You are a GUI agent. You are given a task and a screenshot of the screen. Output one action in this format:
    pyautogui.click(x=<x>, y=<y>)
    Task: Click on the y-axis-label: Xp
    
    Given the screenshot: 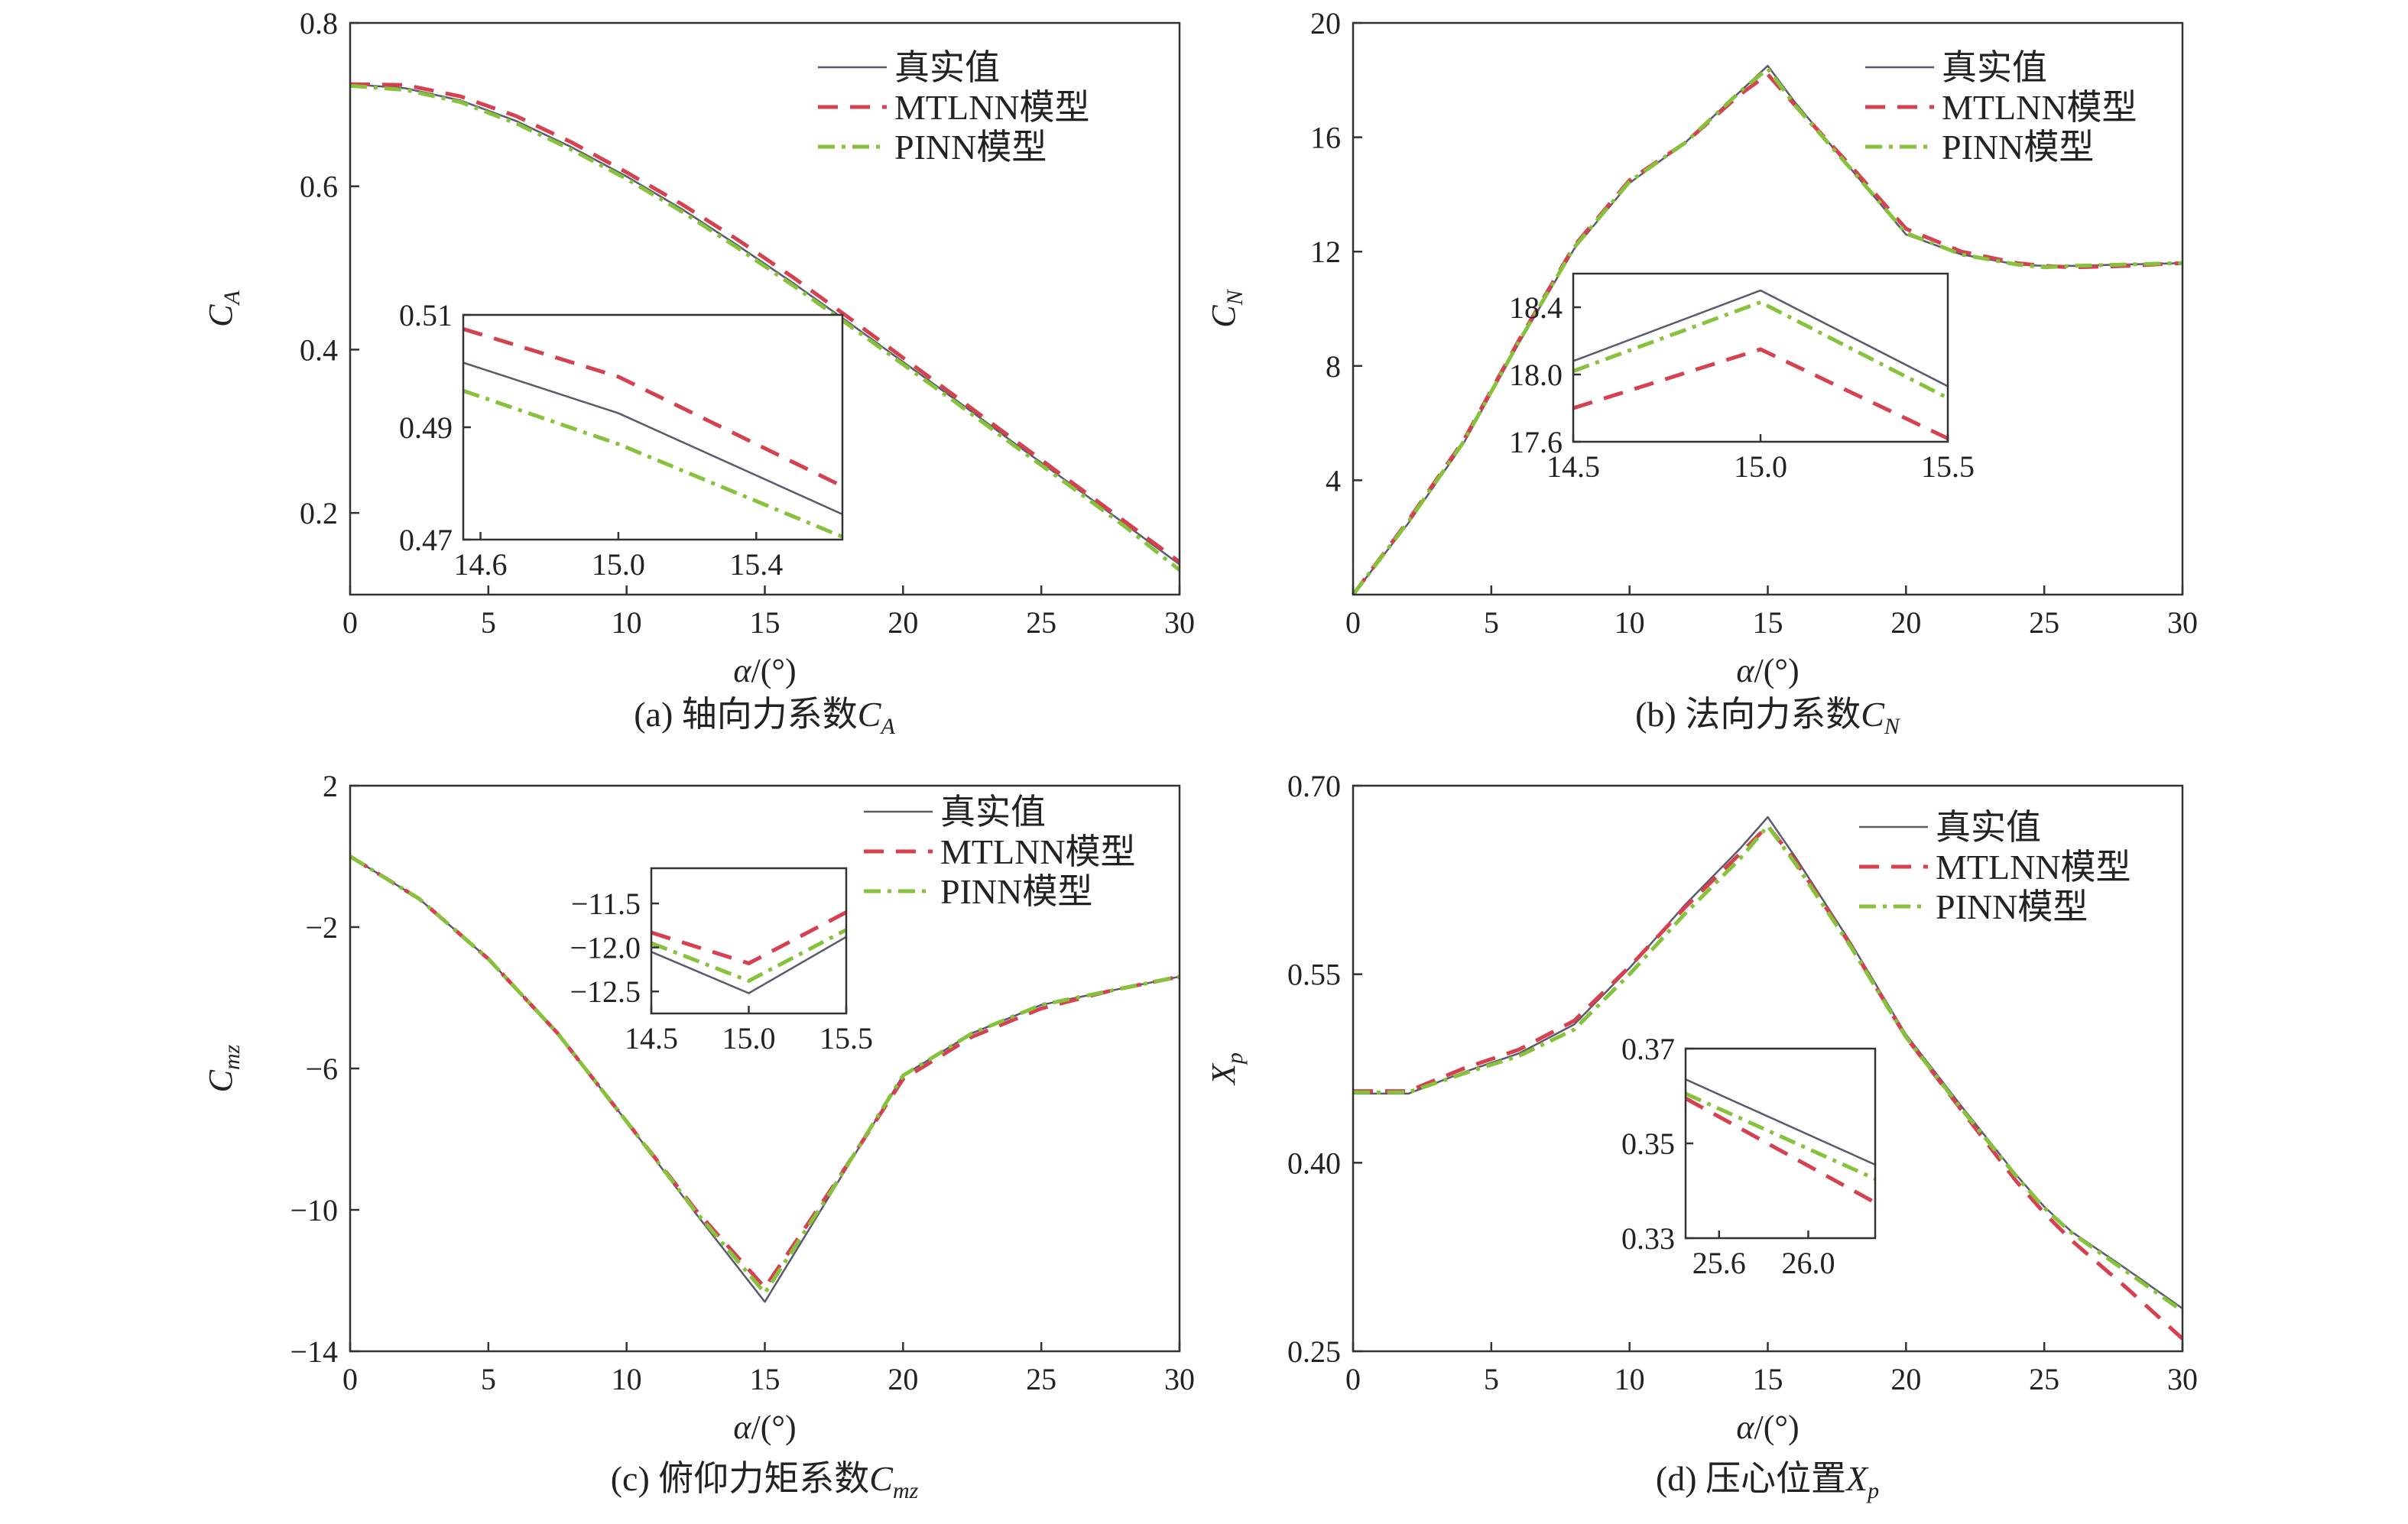 What is the action you would take?
    pyautogui.click(x=1227, y=1069)
    